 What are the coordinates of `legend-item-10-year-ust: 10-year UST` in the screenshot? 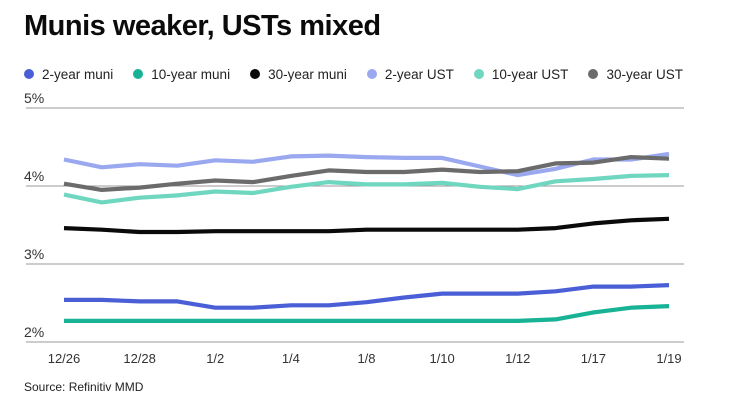 It's located at (521, 74).